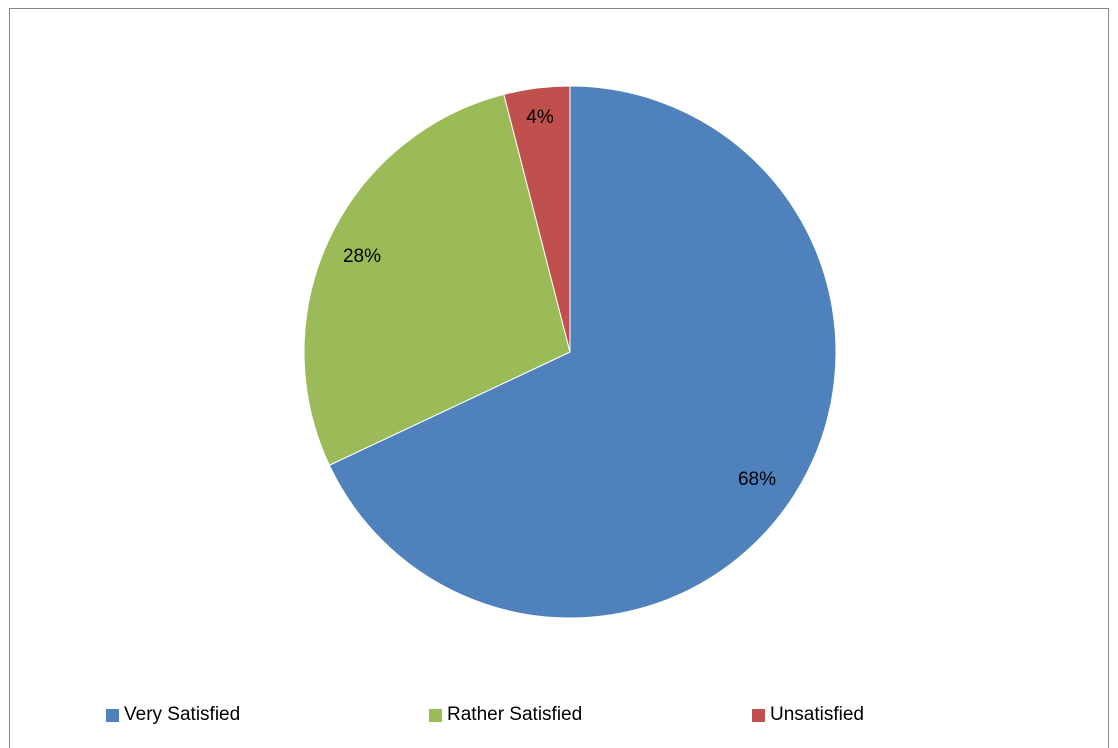  What do you see at coordinates (435, 715) in the screenshot?
I see `legend-swatch-rather-satisfied` at bounding box center [435, 715].